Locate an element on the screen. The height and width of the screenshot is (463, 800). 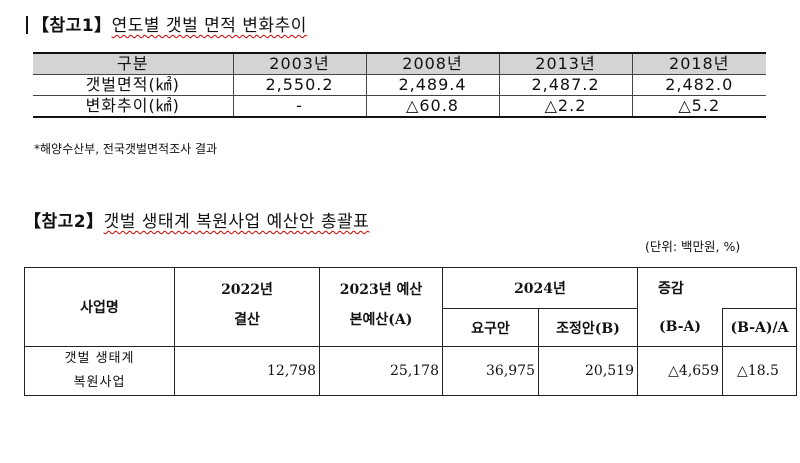
table-cell: 2,489.4 is located at coordinates (432, 85).